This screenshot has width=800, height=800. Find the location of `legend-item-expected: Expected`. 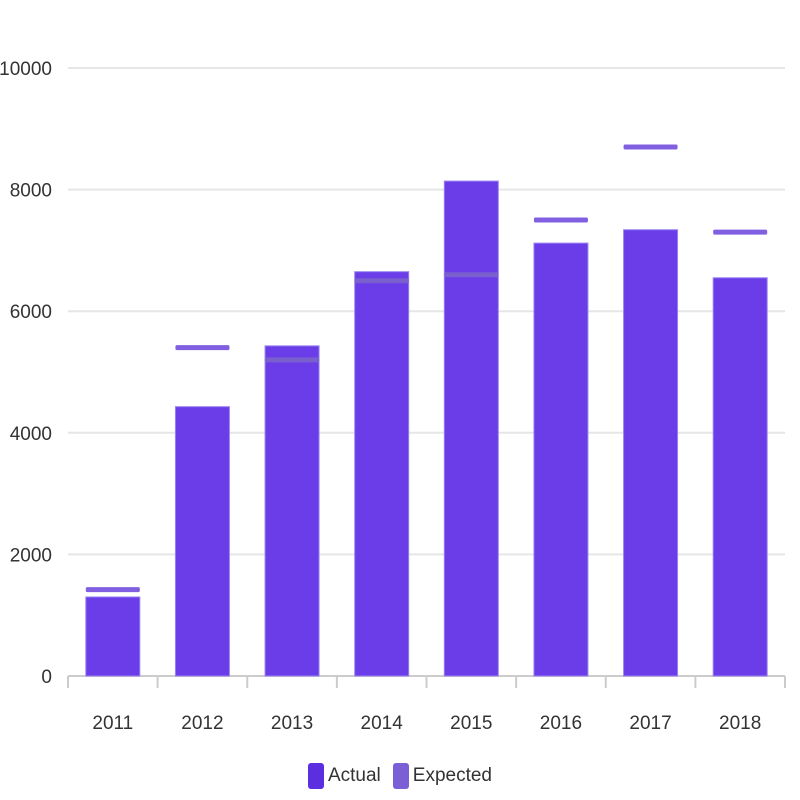

legend-item-expected: Expected is located at coordinates (442, 776).